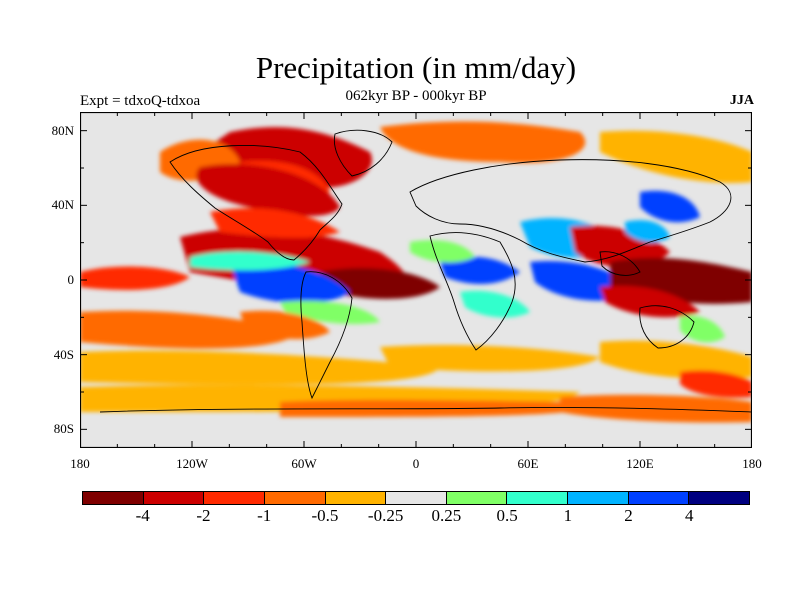  What do you see at coordinates (71, 279) in the screenshot?
I see `lat-tick-label: 0` at bounding box center [71, 279].